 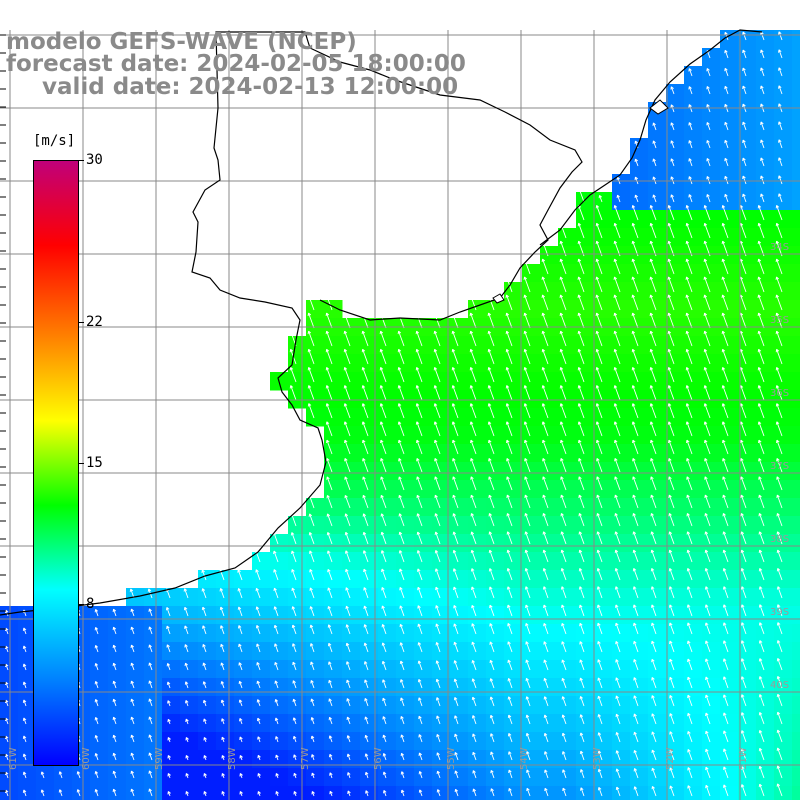 I want to click on map-title-model: modelo GEFS-WAVE (NCEP), so click(x=181, y=42).